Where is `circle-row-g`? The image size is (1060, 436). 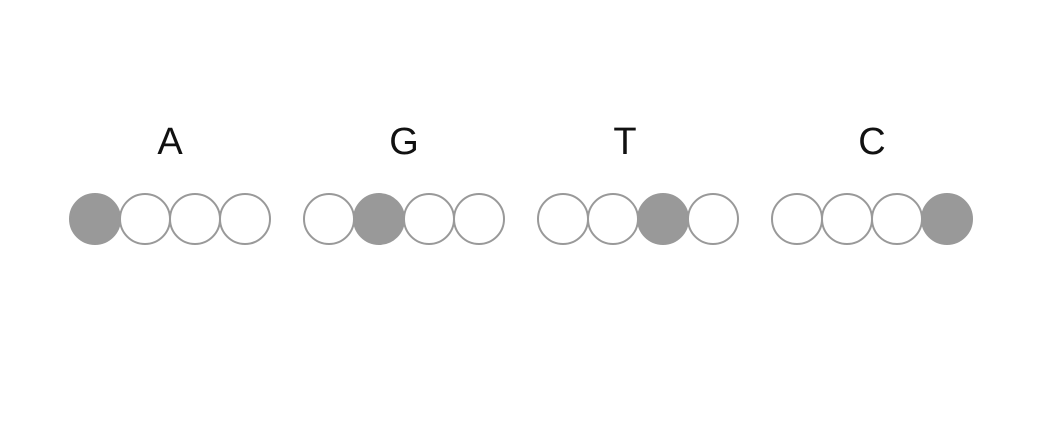
circle-row-g is located at coordinates (404, 219).